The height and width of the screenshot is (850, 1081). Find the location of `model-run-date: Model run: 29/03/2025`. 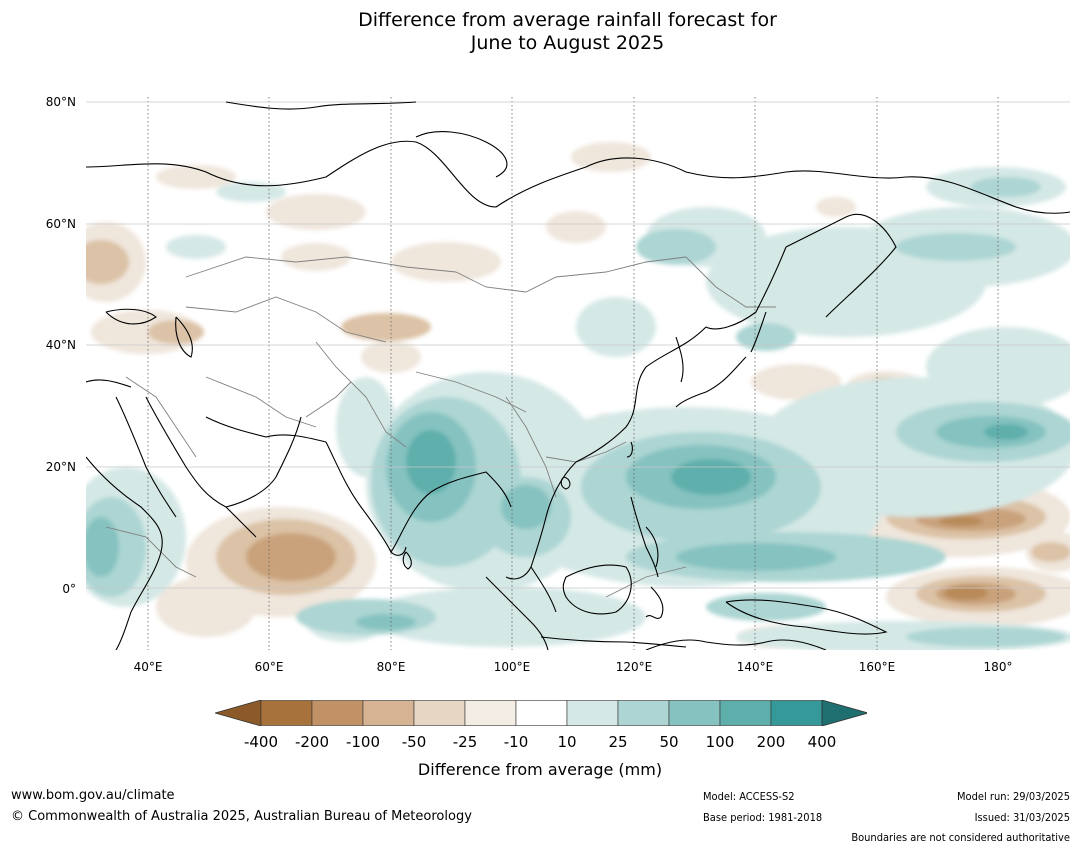

model-run-date: Model run: 29/03/2025 is located at coordinates (1013, 796).